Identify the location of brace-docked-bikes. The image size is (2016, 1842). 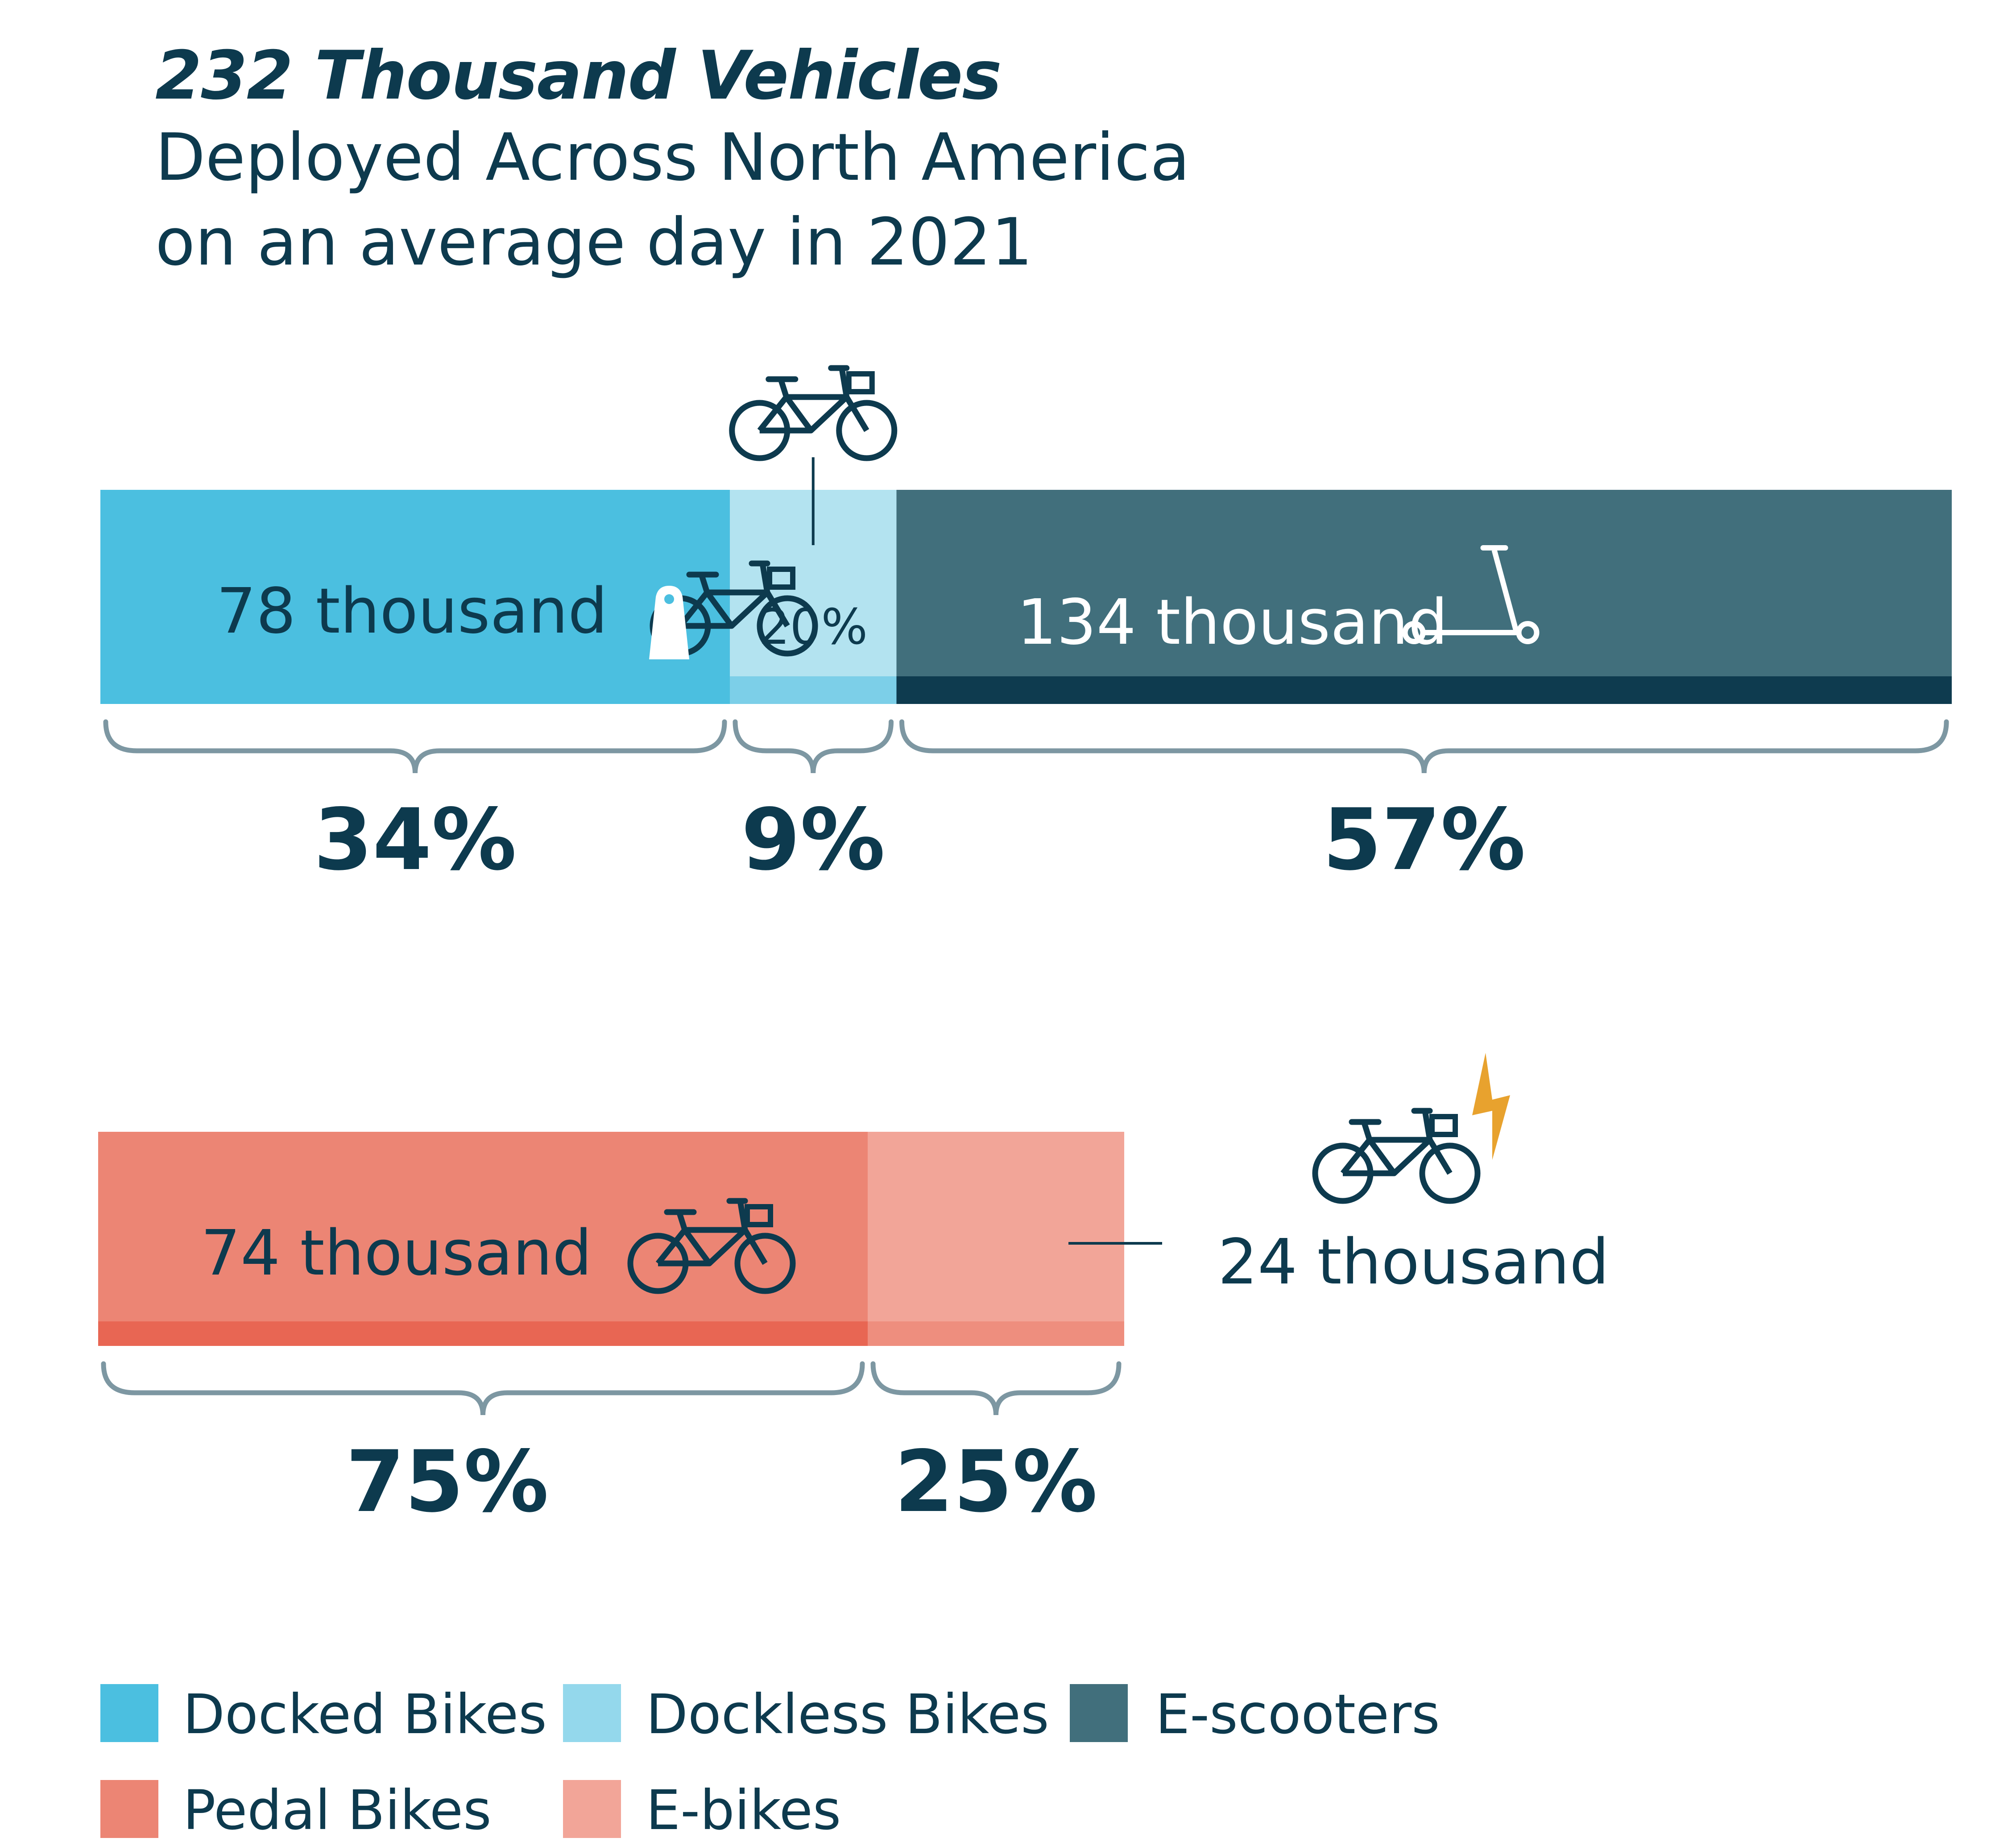
(415, 746).